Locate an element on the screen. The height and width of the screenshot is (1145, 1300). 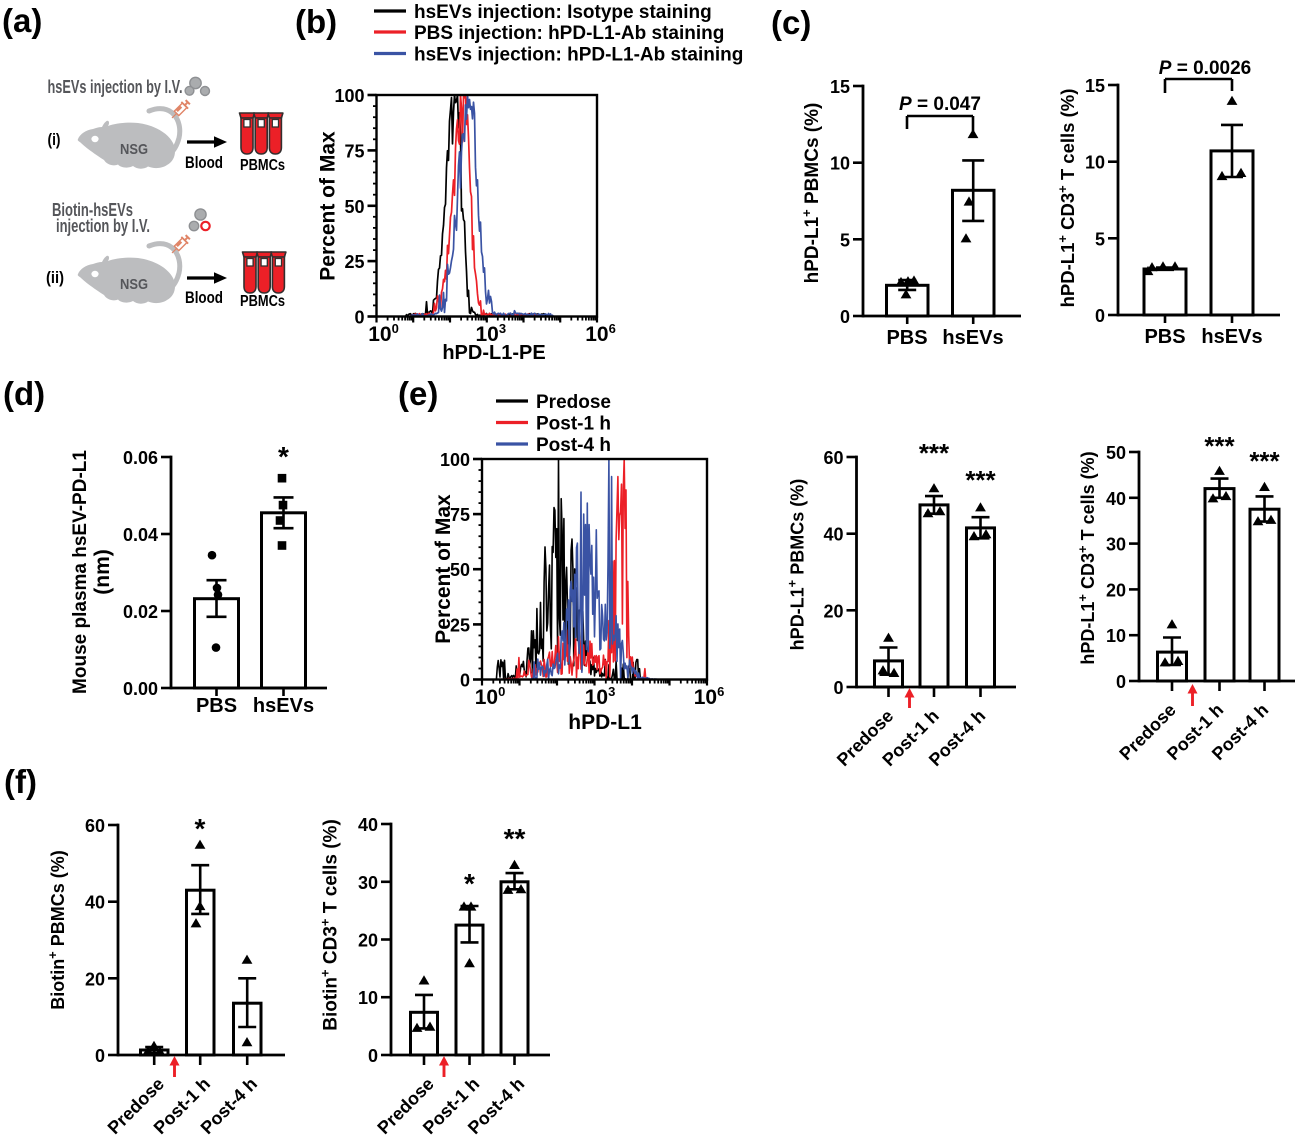
svg-text:hsEVs injection: hPD-L1-Ab sta: hsEVs injection: hPD-L1-Ab staining is located at coordinates (578, 55).